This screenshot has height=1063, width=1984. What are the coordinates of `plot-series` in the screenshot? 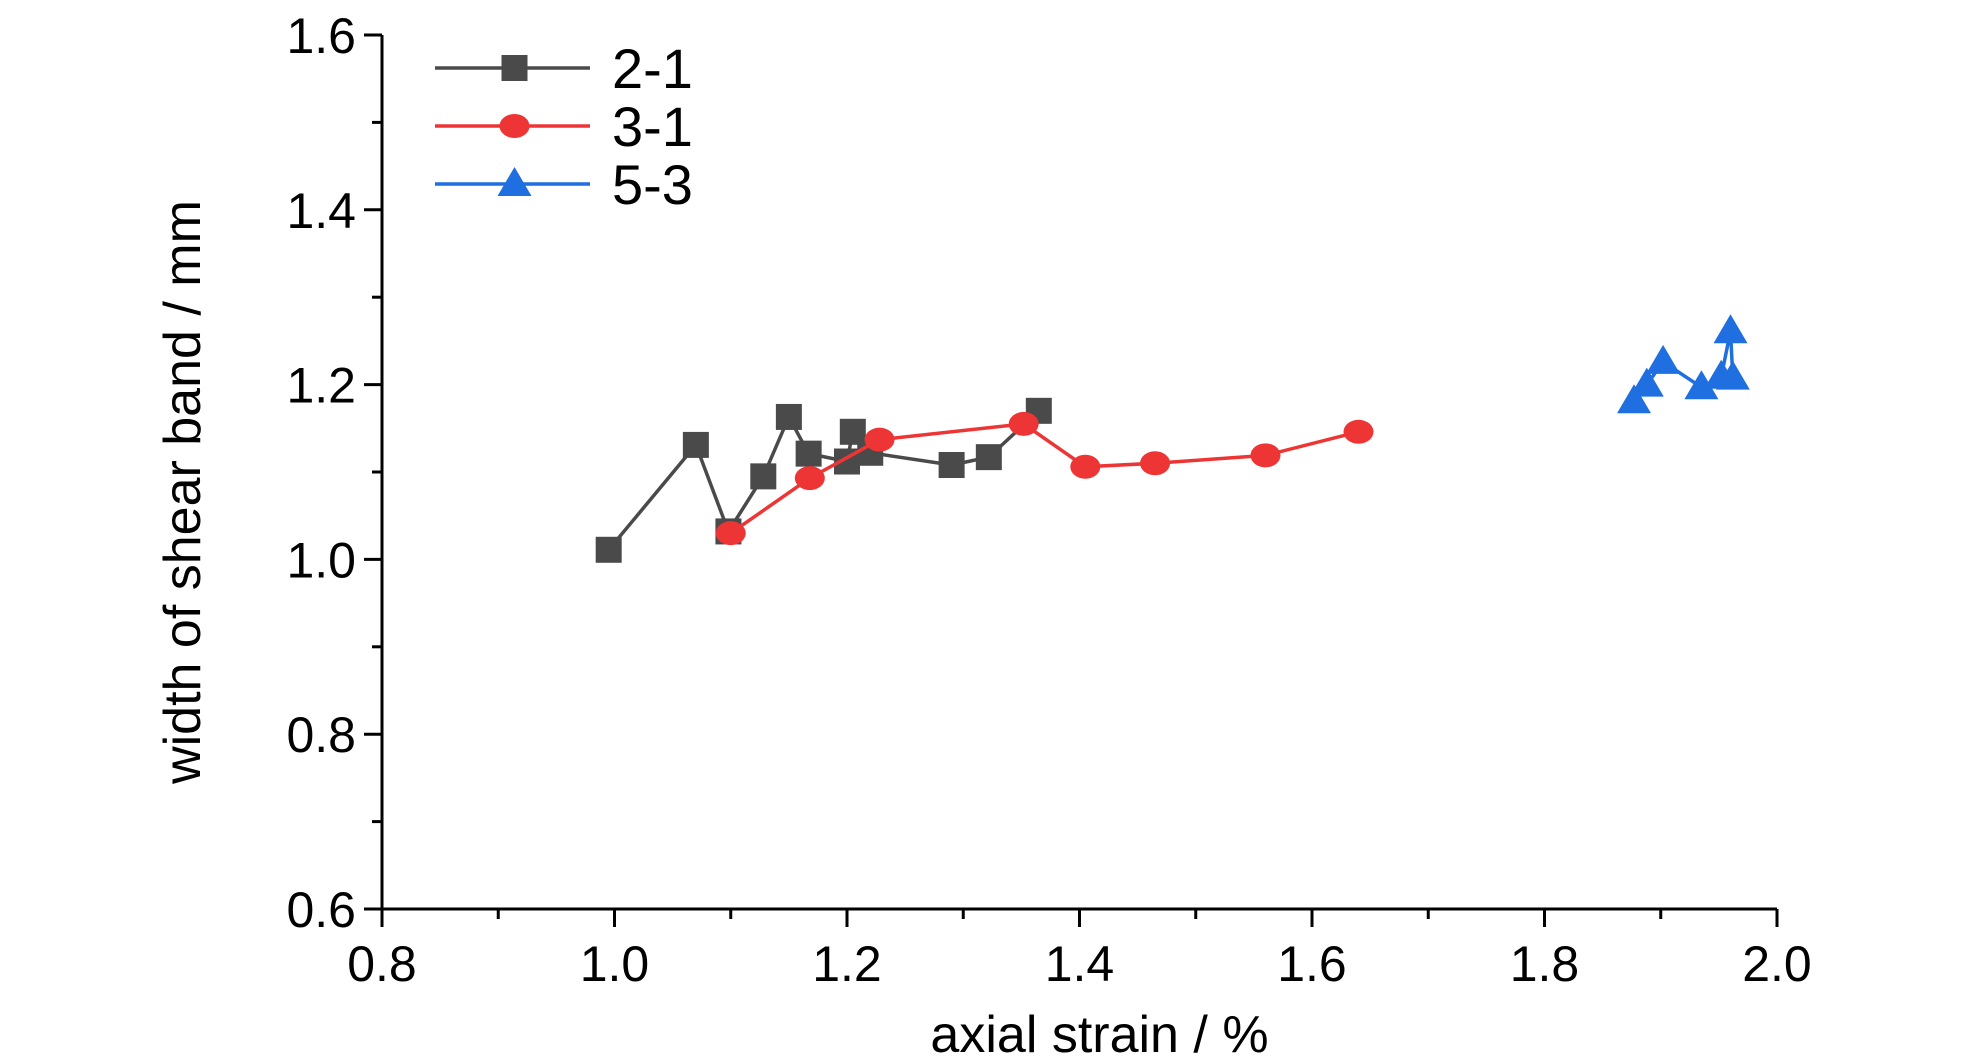 It's located at (1172, 438).